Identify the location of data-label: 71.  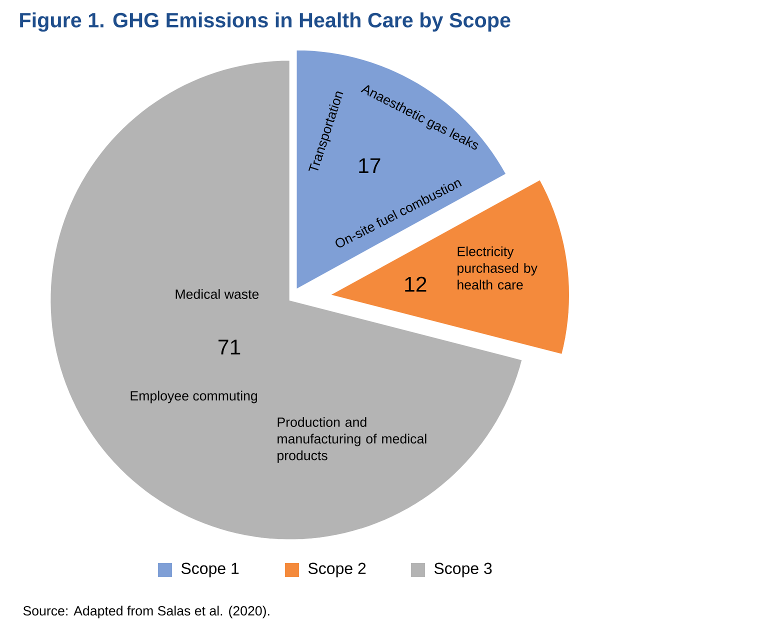
(229, 347).